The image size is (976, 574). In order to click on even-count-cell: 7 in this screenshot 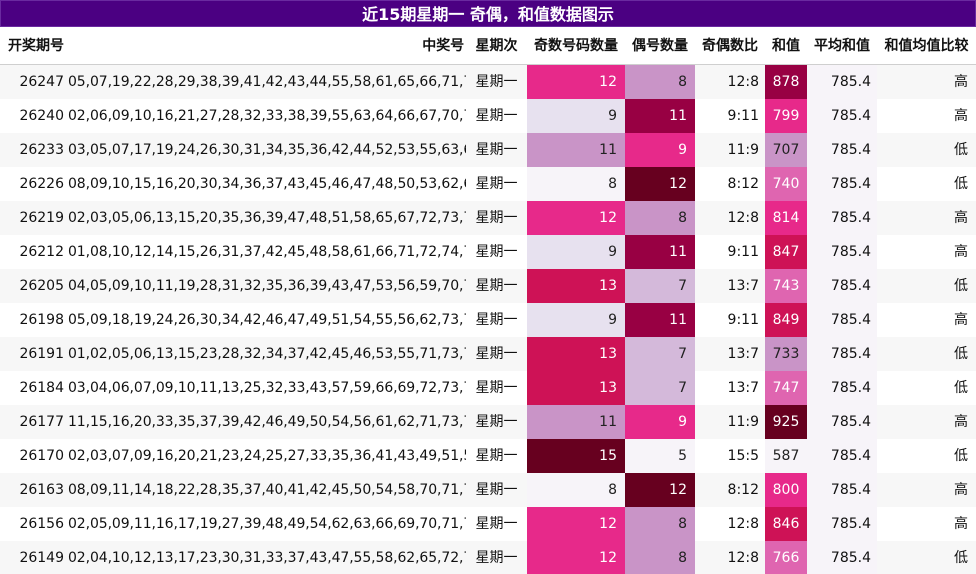, I will do `click(660, 388)`.